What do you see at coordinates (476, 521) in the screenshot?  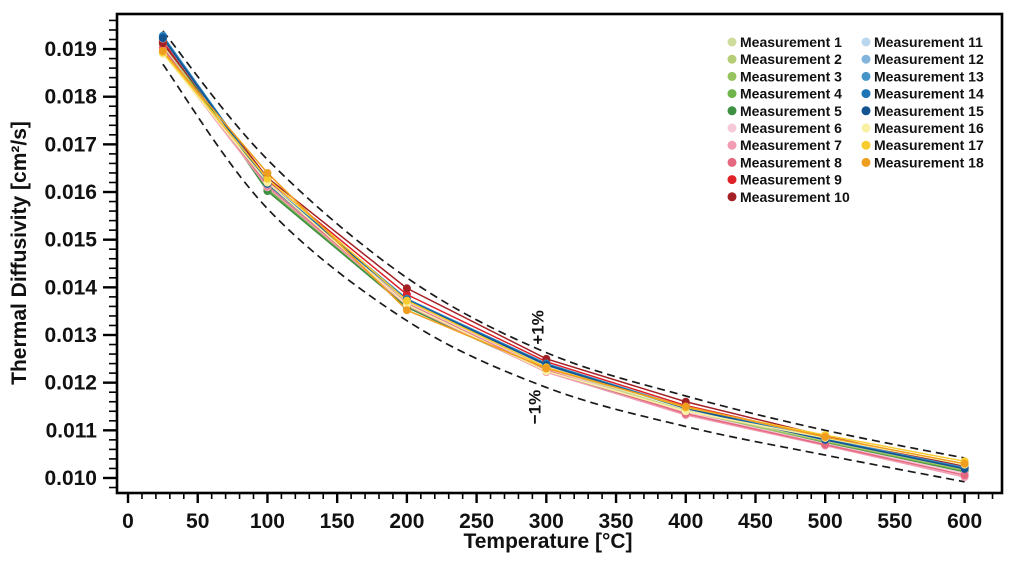 I see `x-tick-label: 250` at bounding box center [476, 521].